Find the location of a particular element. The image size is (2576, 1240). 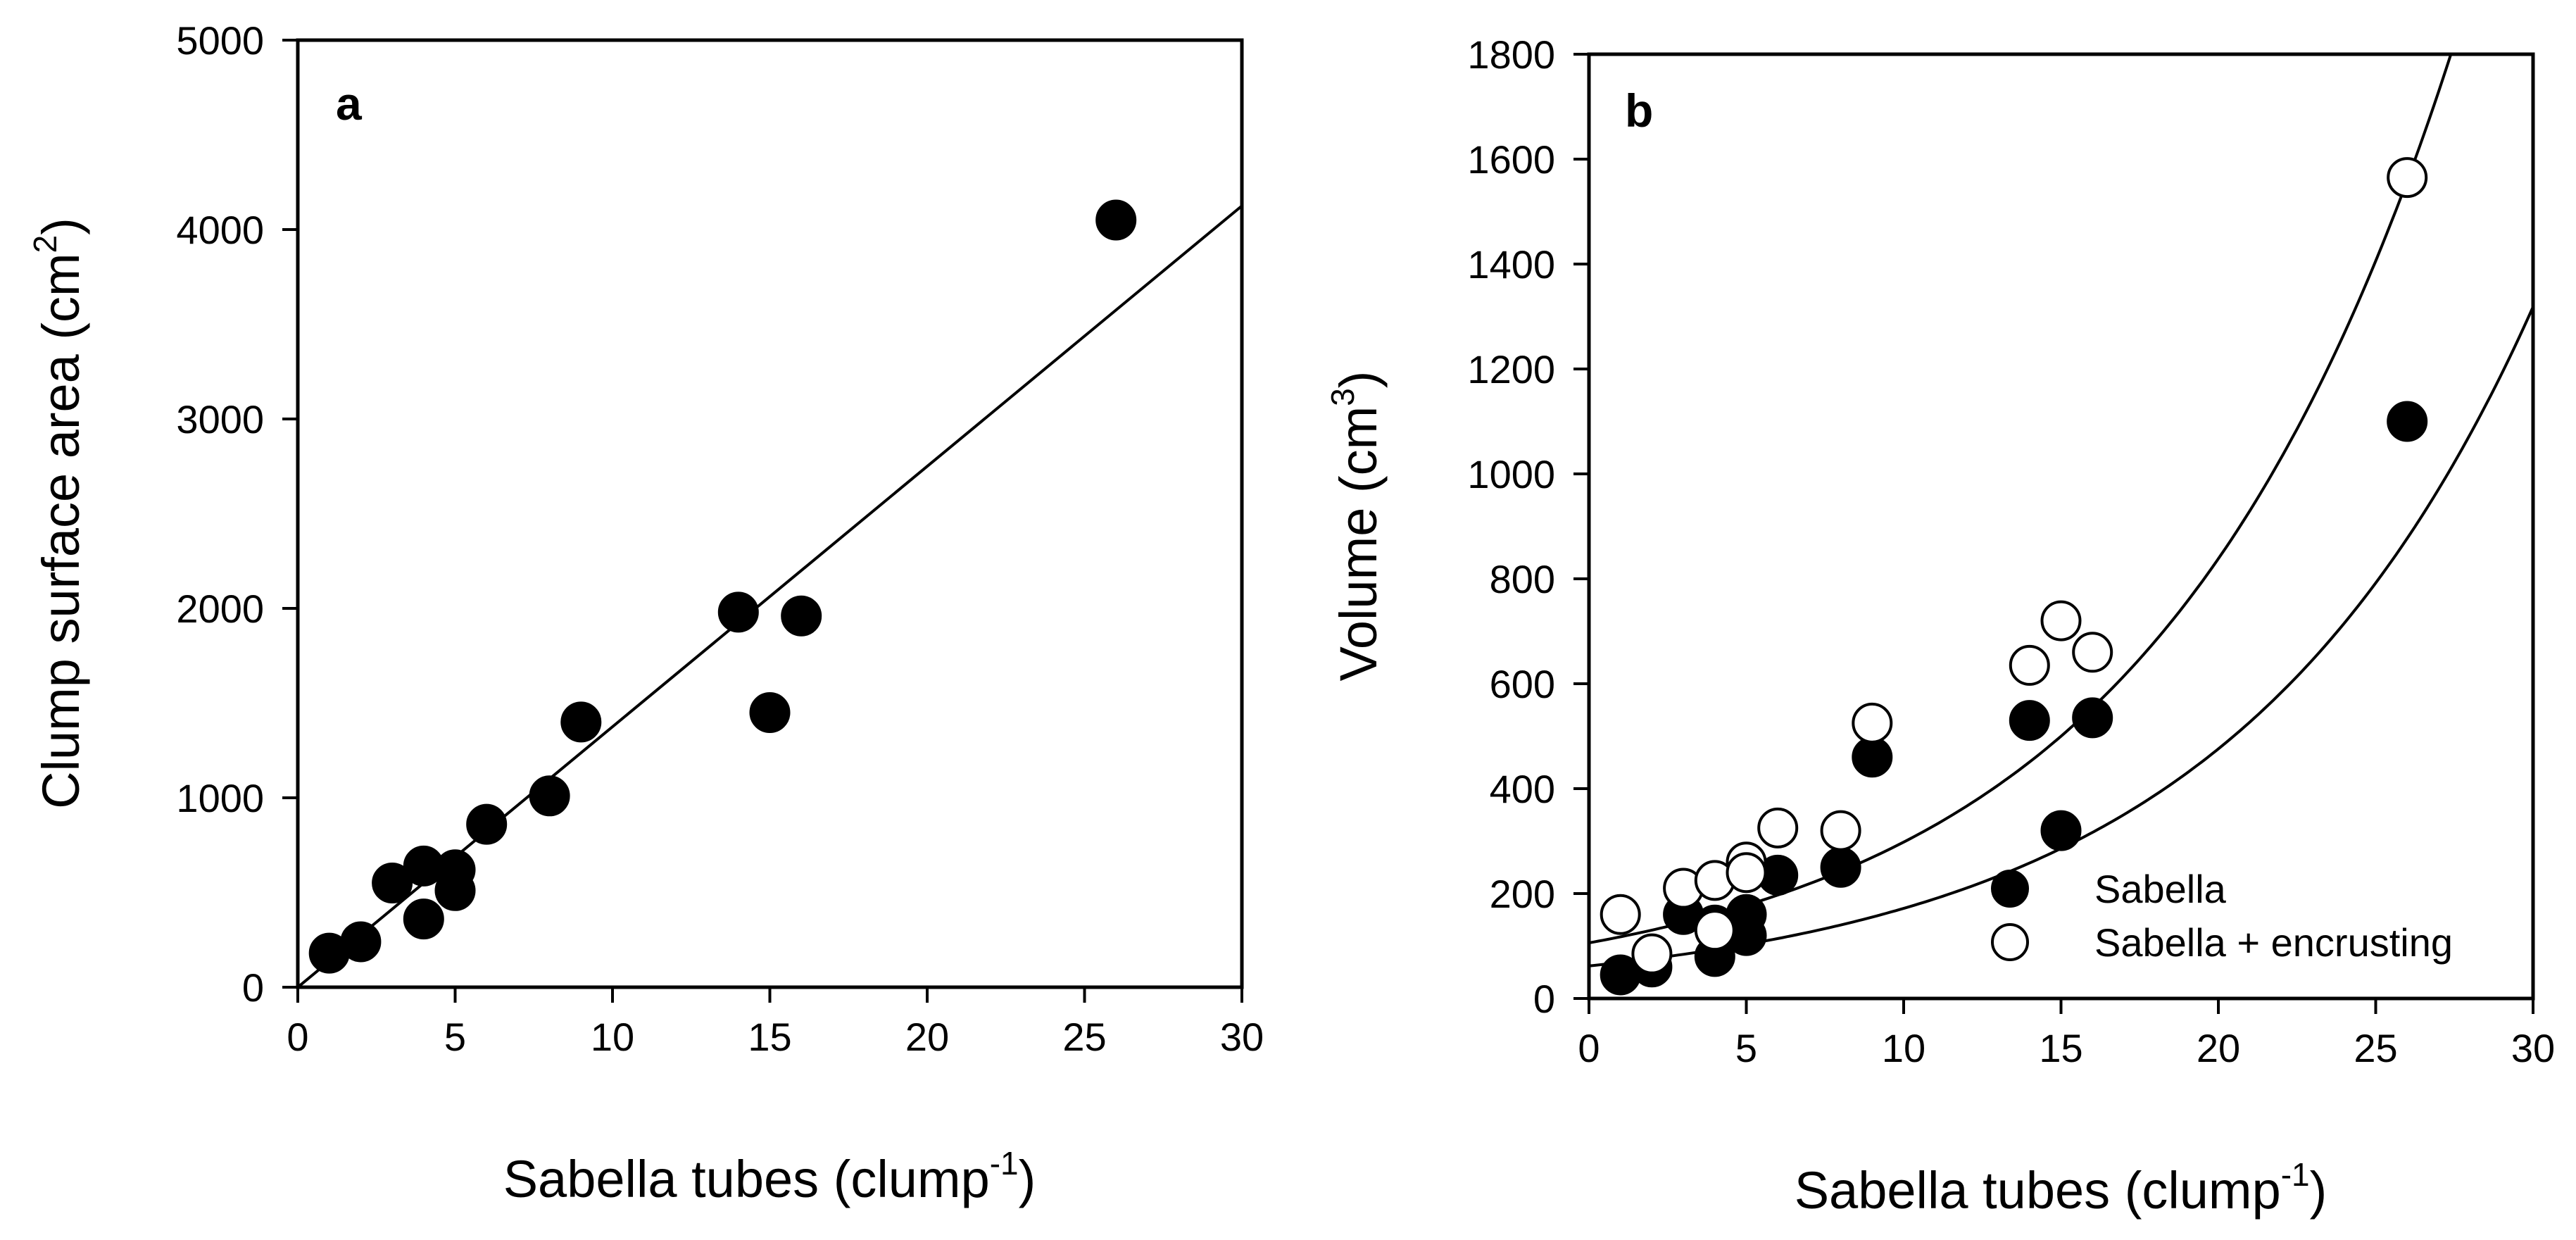

panel-b-y-axis-label-text: Volume (cm is located at coordinates (1359, 544).